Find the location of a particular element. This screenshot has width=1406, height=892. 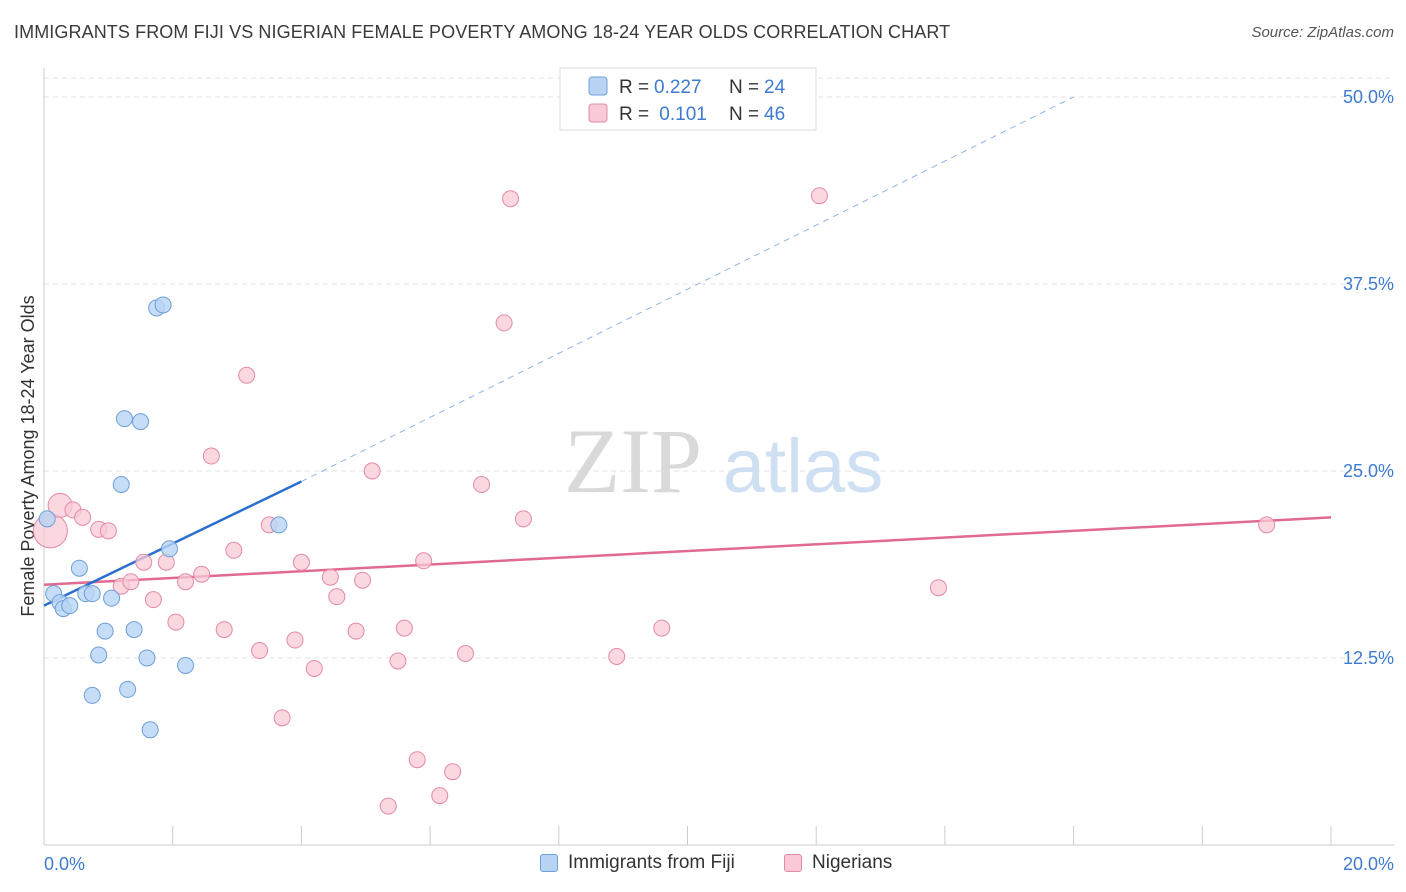

legend-item-fiji: Immigrants from Fiji is located at coordinates (637, 863).